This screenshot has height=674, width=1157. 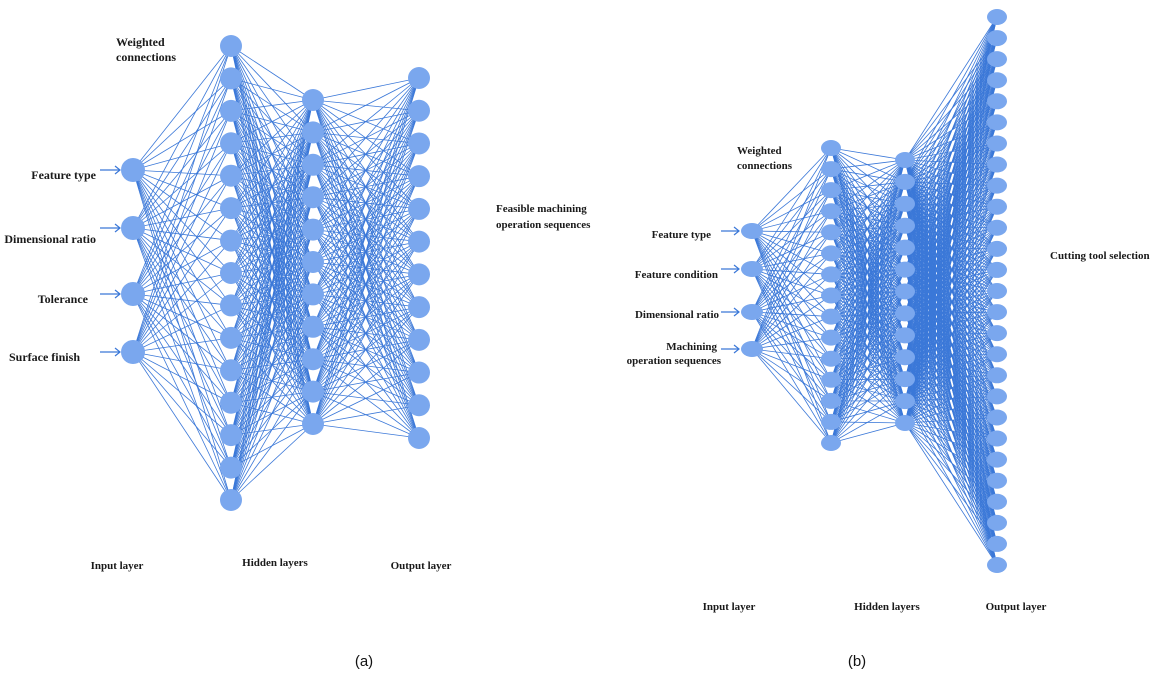 What do you see at coordinates (857, 661) in the screenshot?
I see `figure-caption: (b)` at bounding box center [857, 661].